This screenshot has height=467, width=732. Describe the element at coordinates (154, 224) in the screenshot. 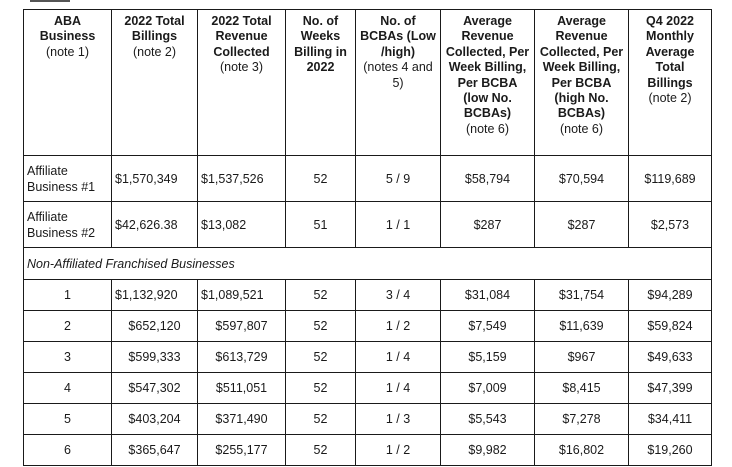

I see `cell-billings: $42,626.38` at that location.